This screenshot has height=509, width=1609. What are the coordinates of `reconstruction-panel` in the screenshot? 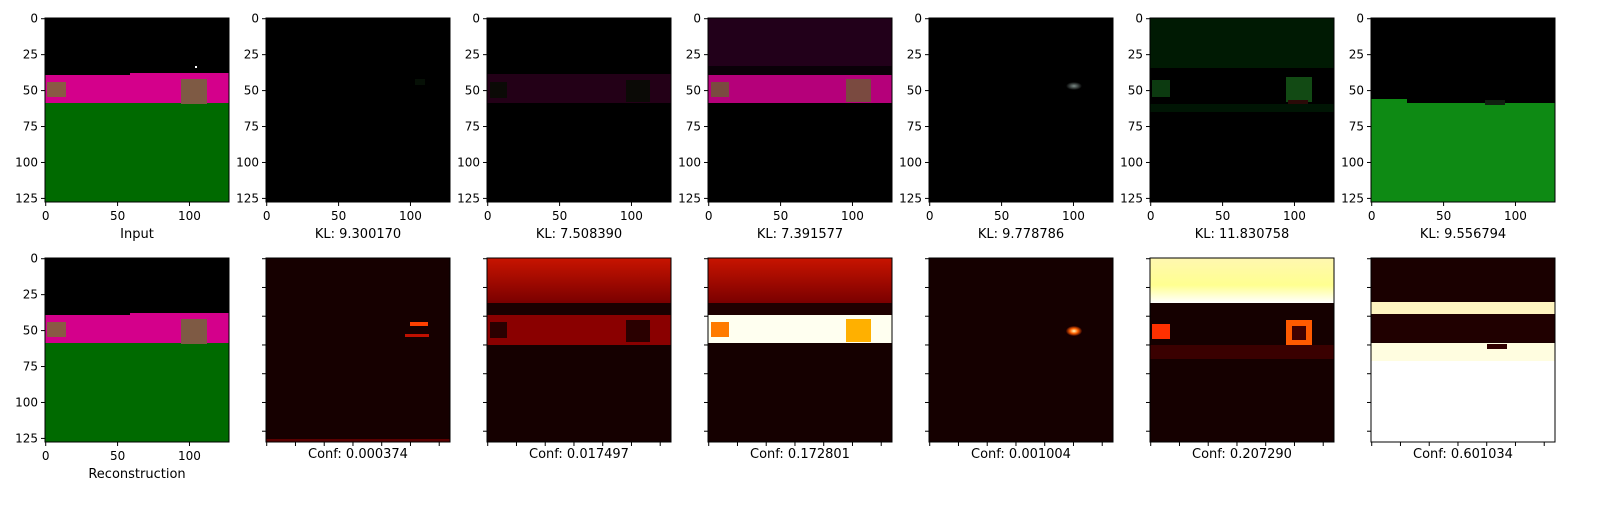 It's located at (137, 350).